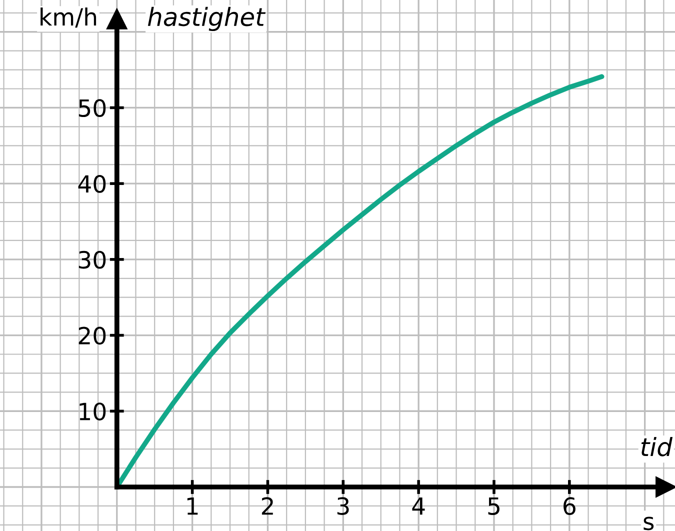  I want to click on x-tick-label: 5, so click(494, 506).